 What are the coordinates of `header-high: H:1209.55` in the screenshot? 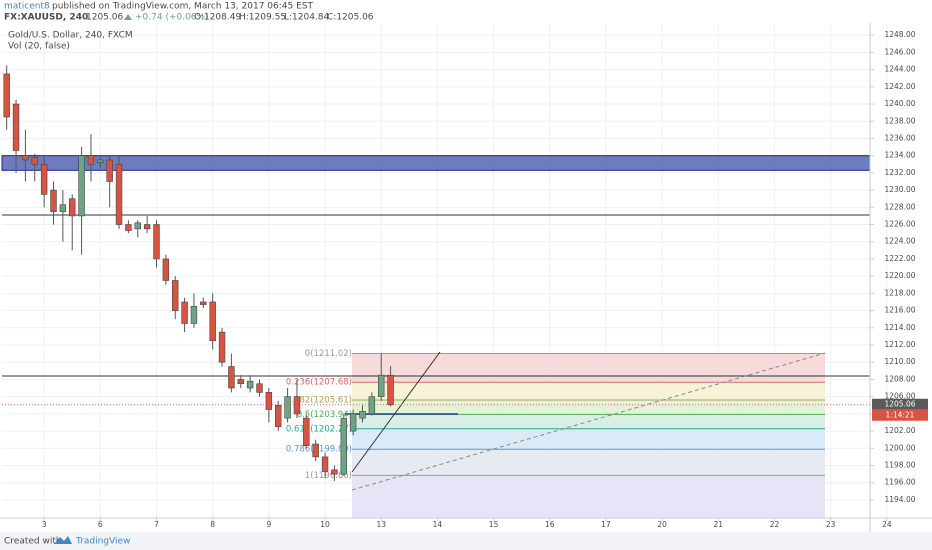 It's located at (262, 18).